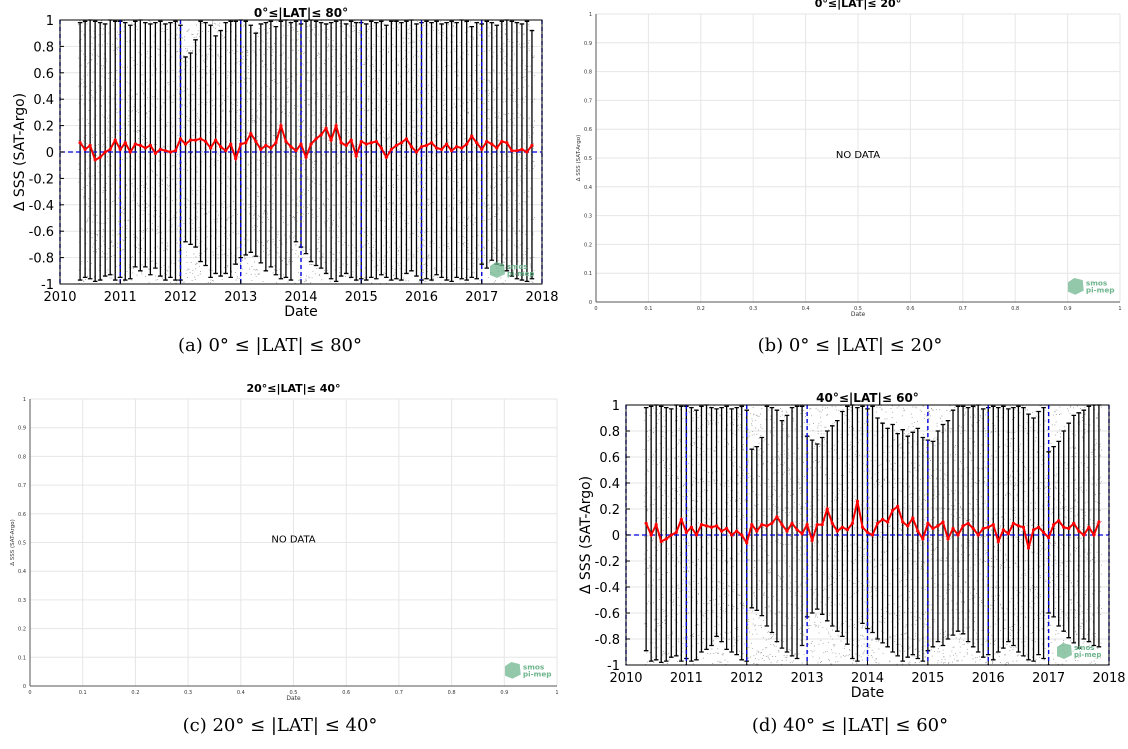 This screenshot has width=1128, height=749. What do you see at coordinates (269, 345) in the screenshot?
I see `caption-a: (a) 0° ≤ |LAT| ≤ 80°` at bounding box center [269, 345].